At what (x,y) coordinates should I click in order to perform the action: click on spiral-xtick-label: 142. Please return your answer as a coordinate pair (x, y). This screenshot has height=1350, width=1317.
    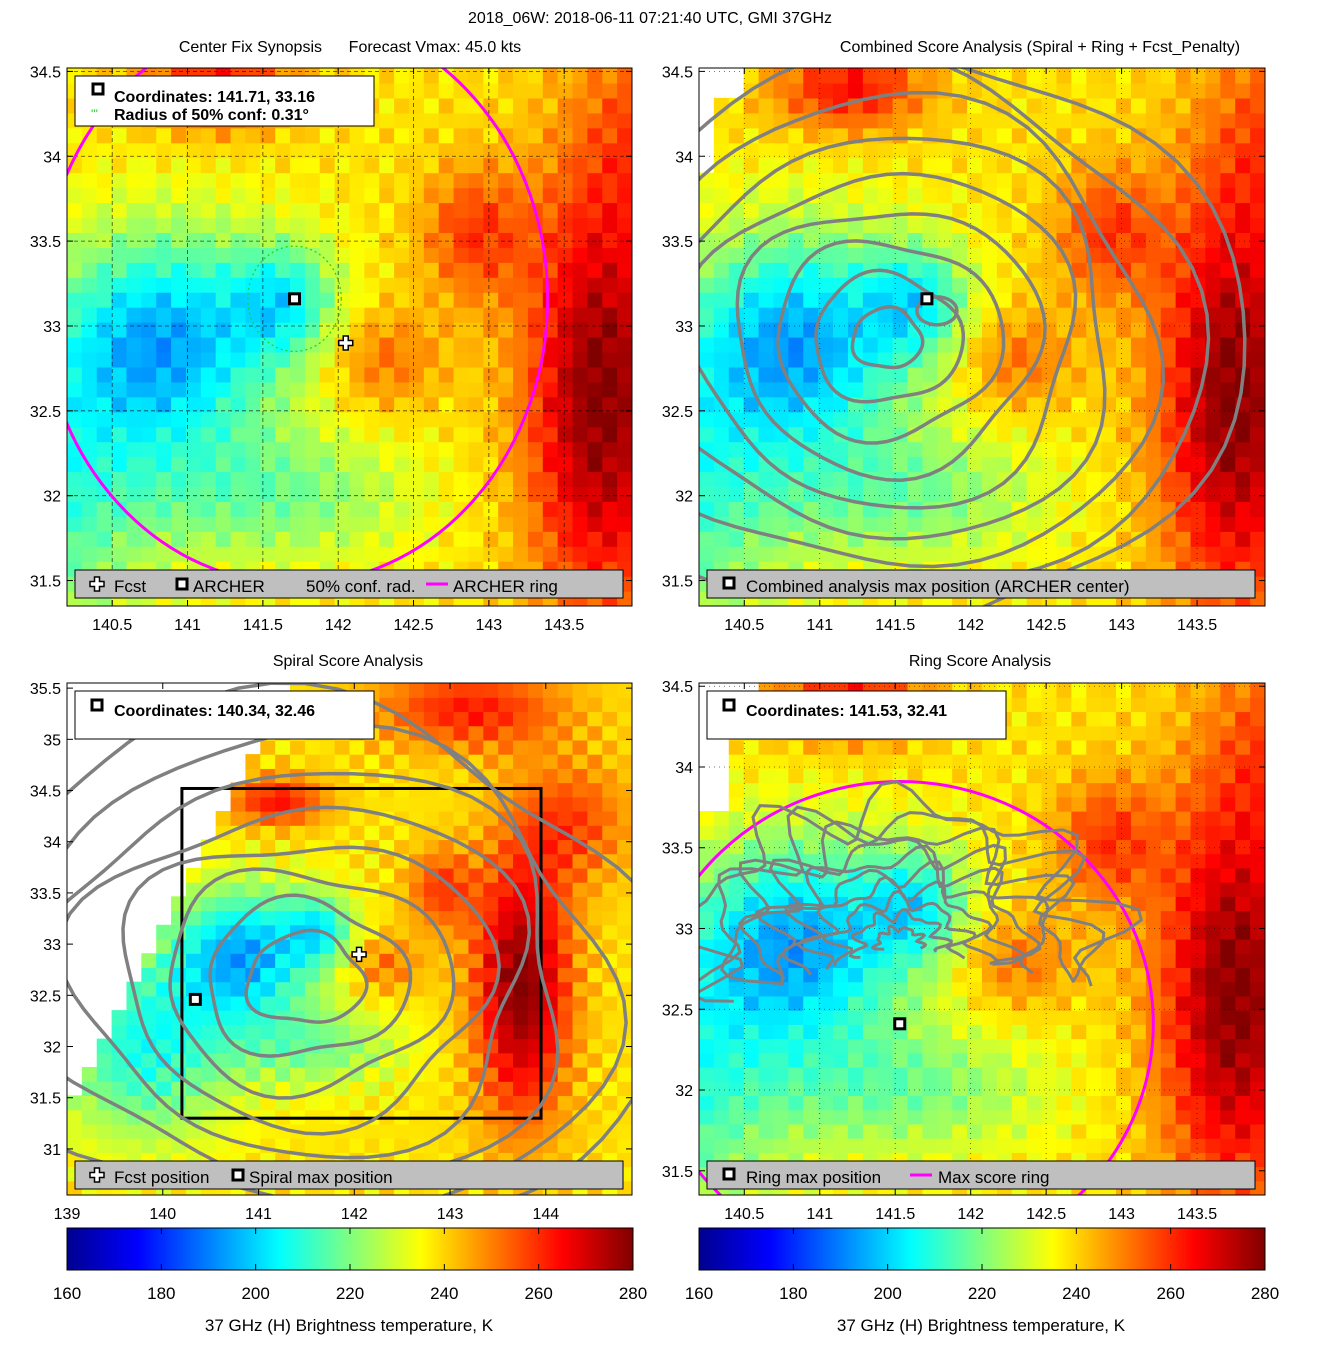
    Looking at the image, I should click on (354, 1214).